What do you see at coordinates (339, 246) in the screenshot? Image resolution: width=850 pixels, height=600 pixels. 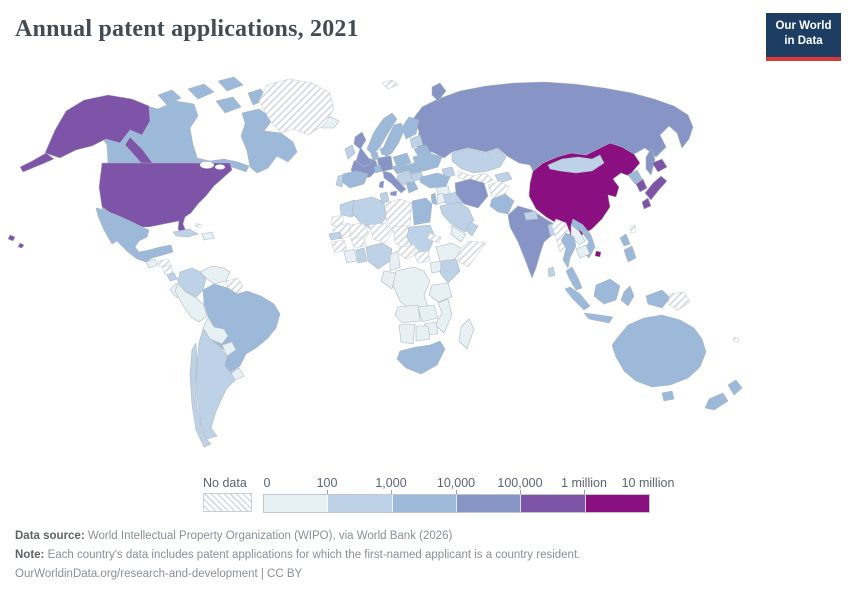 I see `country-guinea` at bounding box center [339, 246].